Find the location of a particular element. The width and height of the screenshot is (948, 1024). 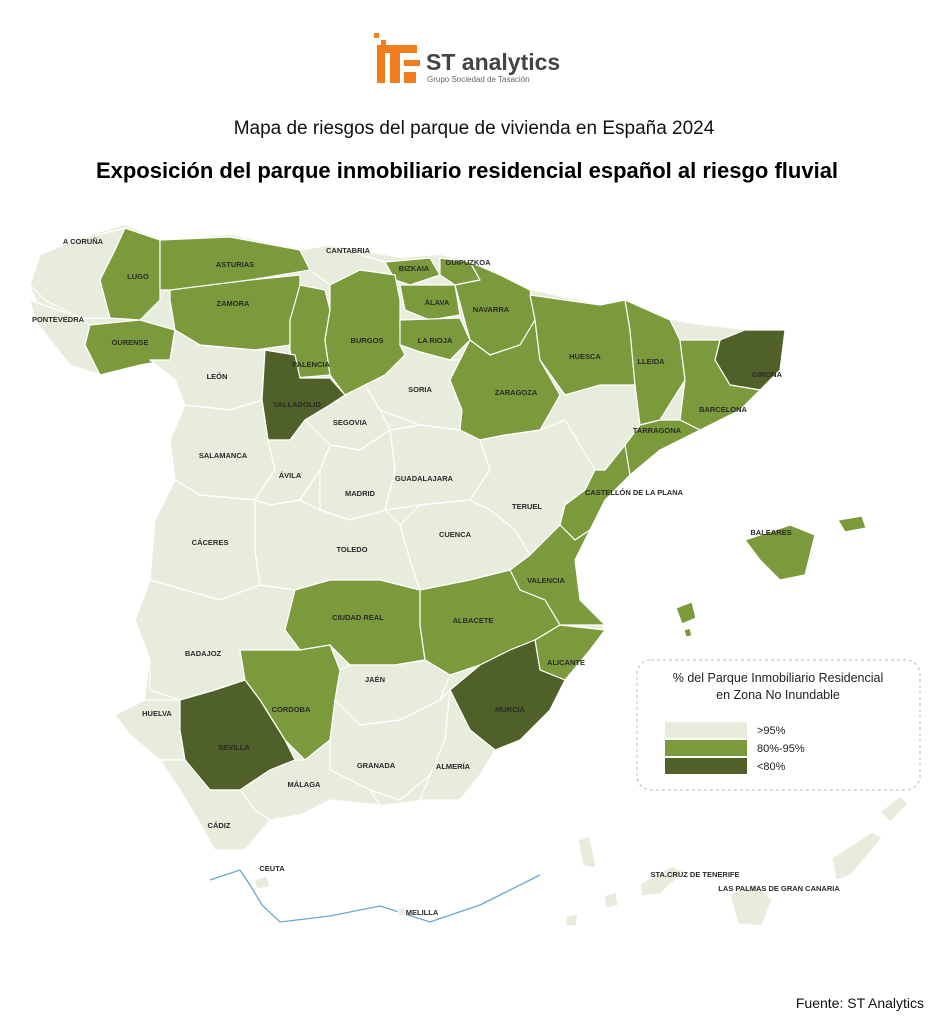

province-label: BADAJOZ is located at coordinates (203, 653).